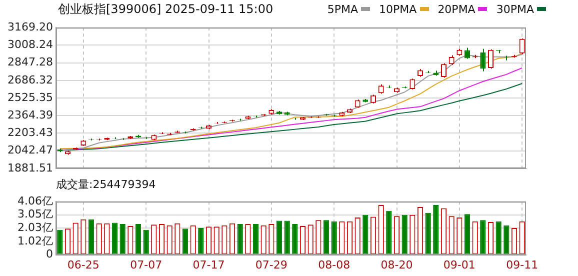  I want to click on legend-label: 30PMA, so click(515, 9).